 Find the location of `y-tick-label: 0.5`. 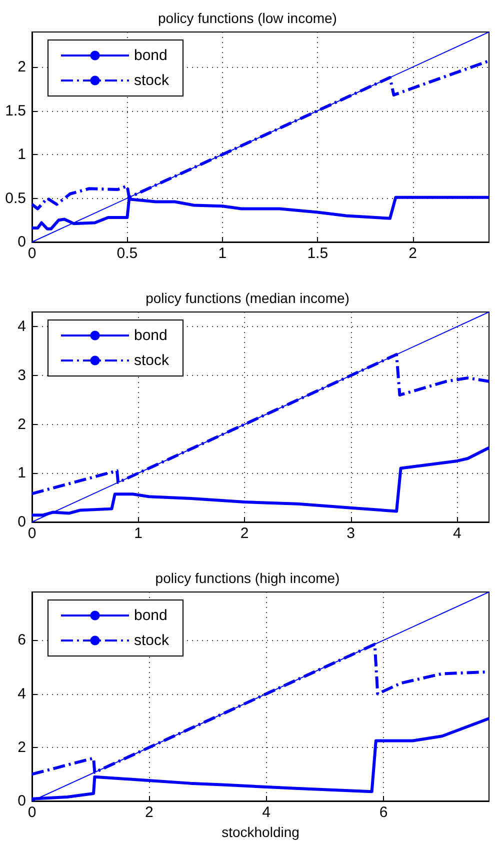

y-tick-label: 0.5 is located at coordinates (15, 198).